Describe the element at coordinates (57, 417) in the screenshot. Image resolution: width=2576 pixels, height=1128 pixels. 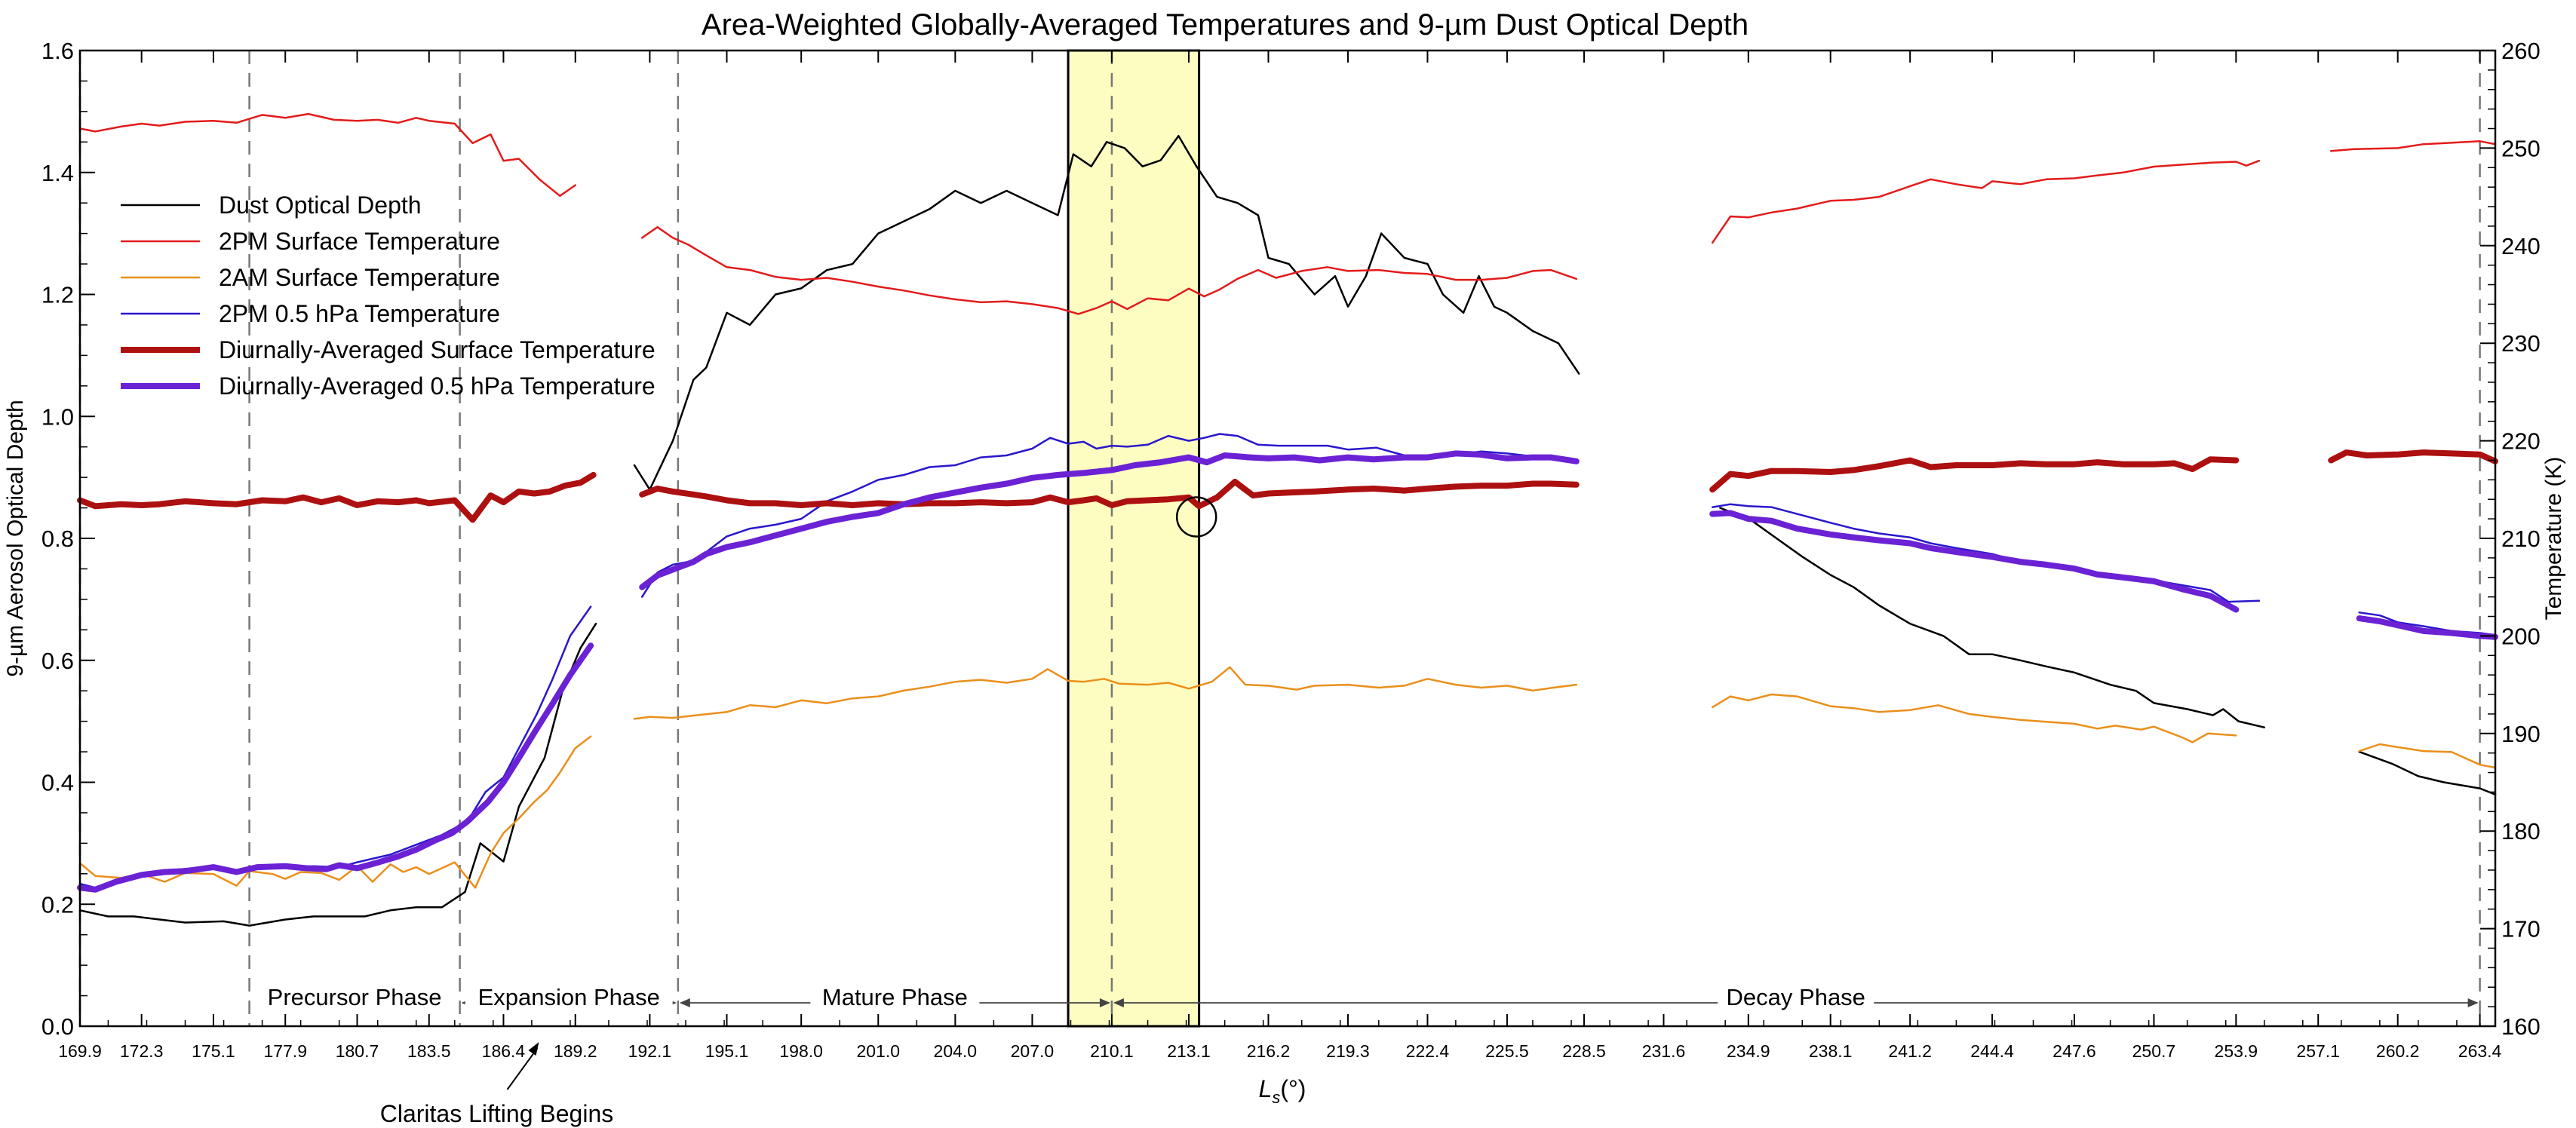
I see `y-tick-label: 1.0` at that location.